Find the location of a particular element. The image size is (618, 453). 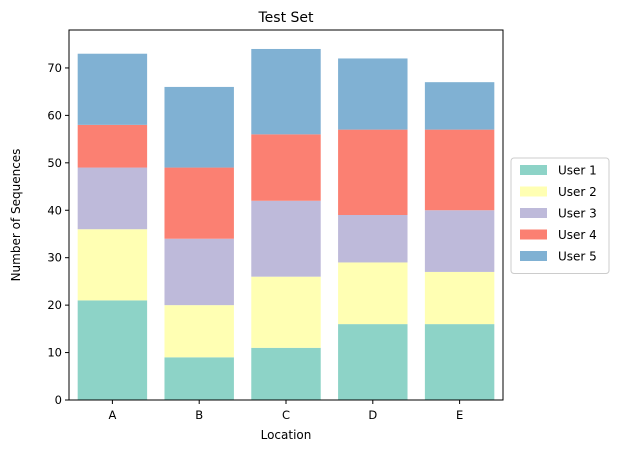

legend: User 1 User 2 User 3 User 4 User 5 is located at coordinates (560, 215).